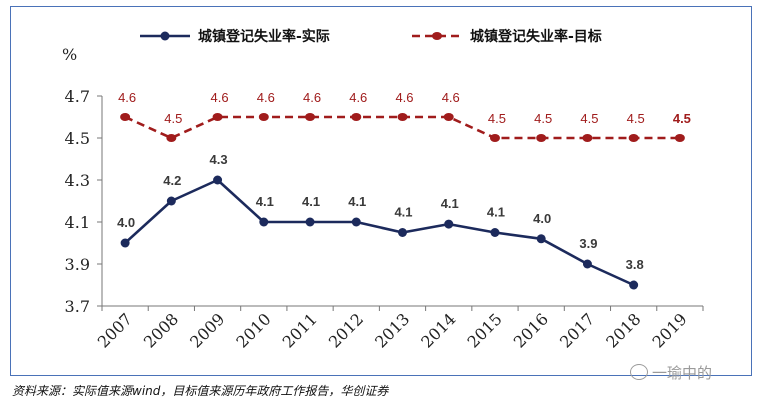 Image resolution: width=767 pixels, height=409 pixels. I want to click on y-tick-label: 3.9, so click(77, 264).